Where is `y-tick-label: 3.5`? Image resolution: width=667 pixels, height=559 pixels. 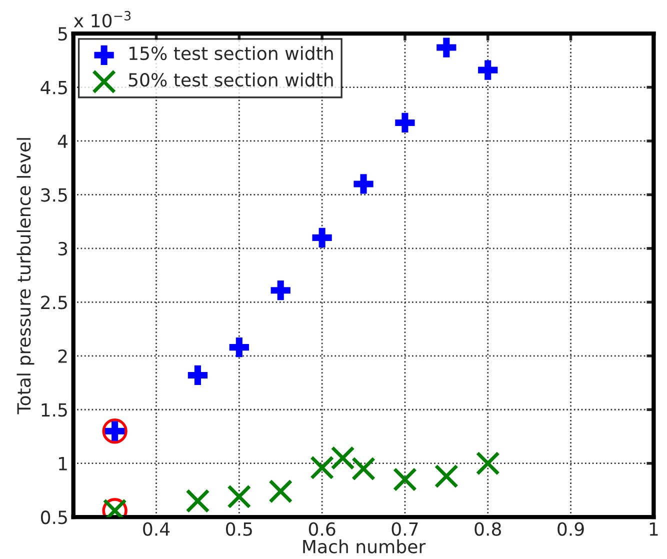 y-tick-label: 3.5 is located at coordinates (54, 195).